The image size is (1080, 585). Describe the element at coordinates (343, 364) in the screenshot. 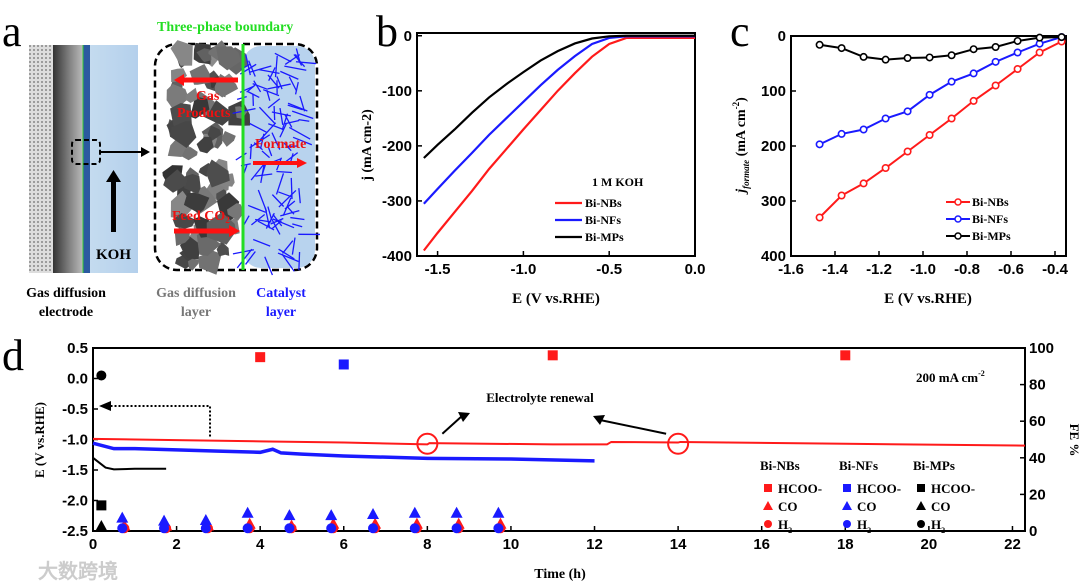

I see `fe-marker-bi-nfs-hcoo` at that location.